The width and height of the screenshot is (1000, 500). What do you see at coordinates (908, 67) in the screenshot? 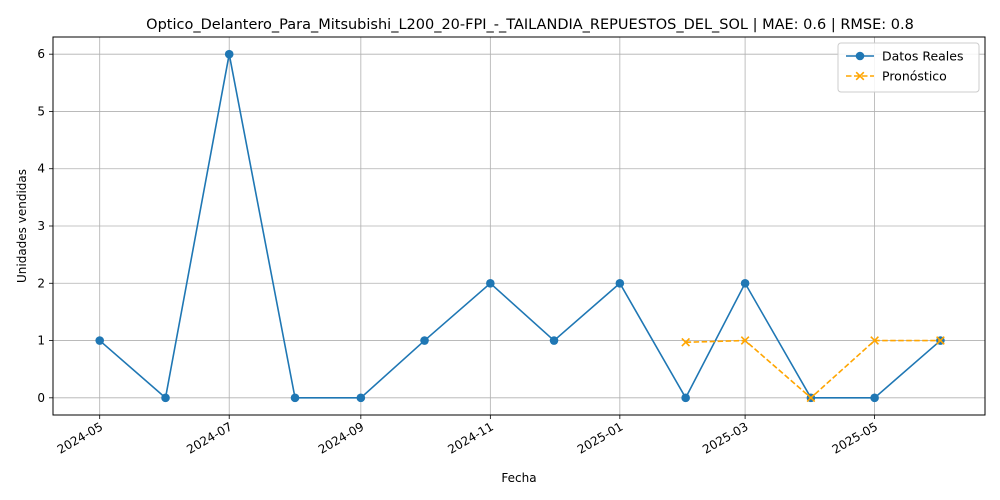
I see `legend: Datos Reales Pronóstico` at bounding box center [908, 67].